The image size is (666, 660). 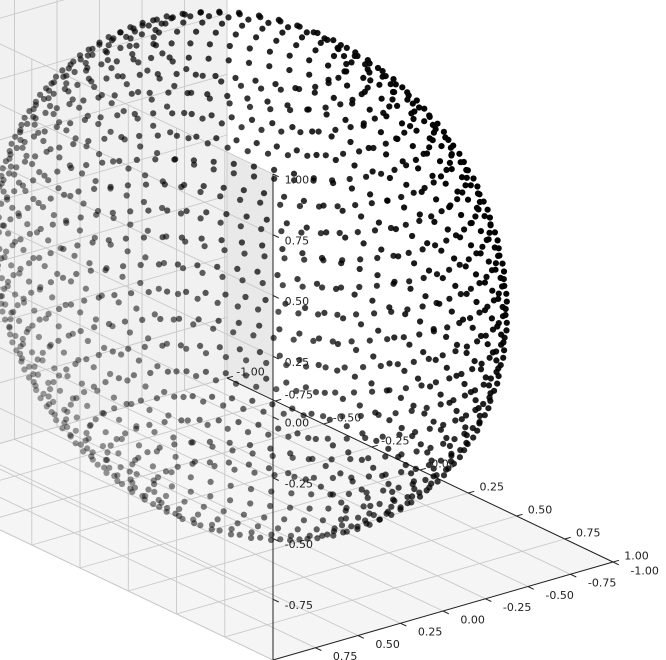 I want to click on y-tick-label: 0.25, so click(x=430, y=632).